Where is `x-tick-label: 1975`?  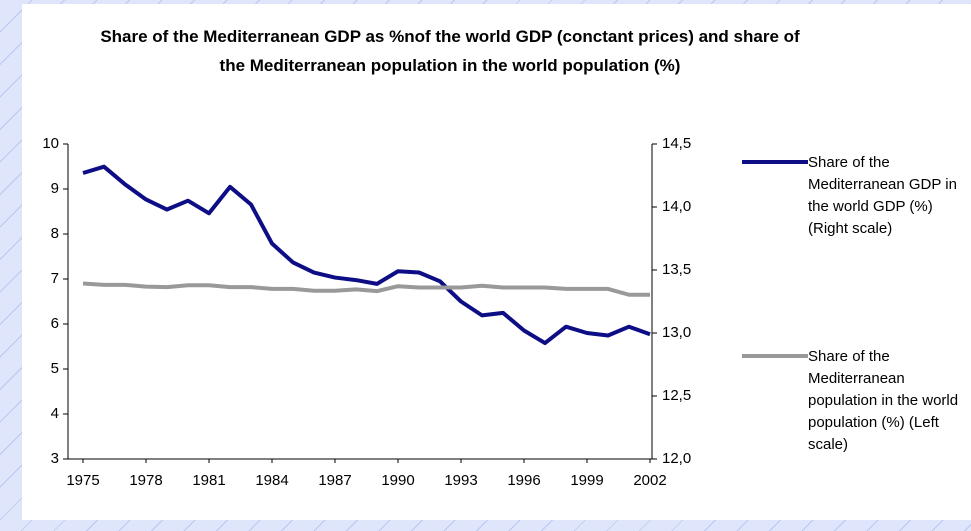 x-tick-label: 1975 is located at coordinates (82, 480).